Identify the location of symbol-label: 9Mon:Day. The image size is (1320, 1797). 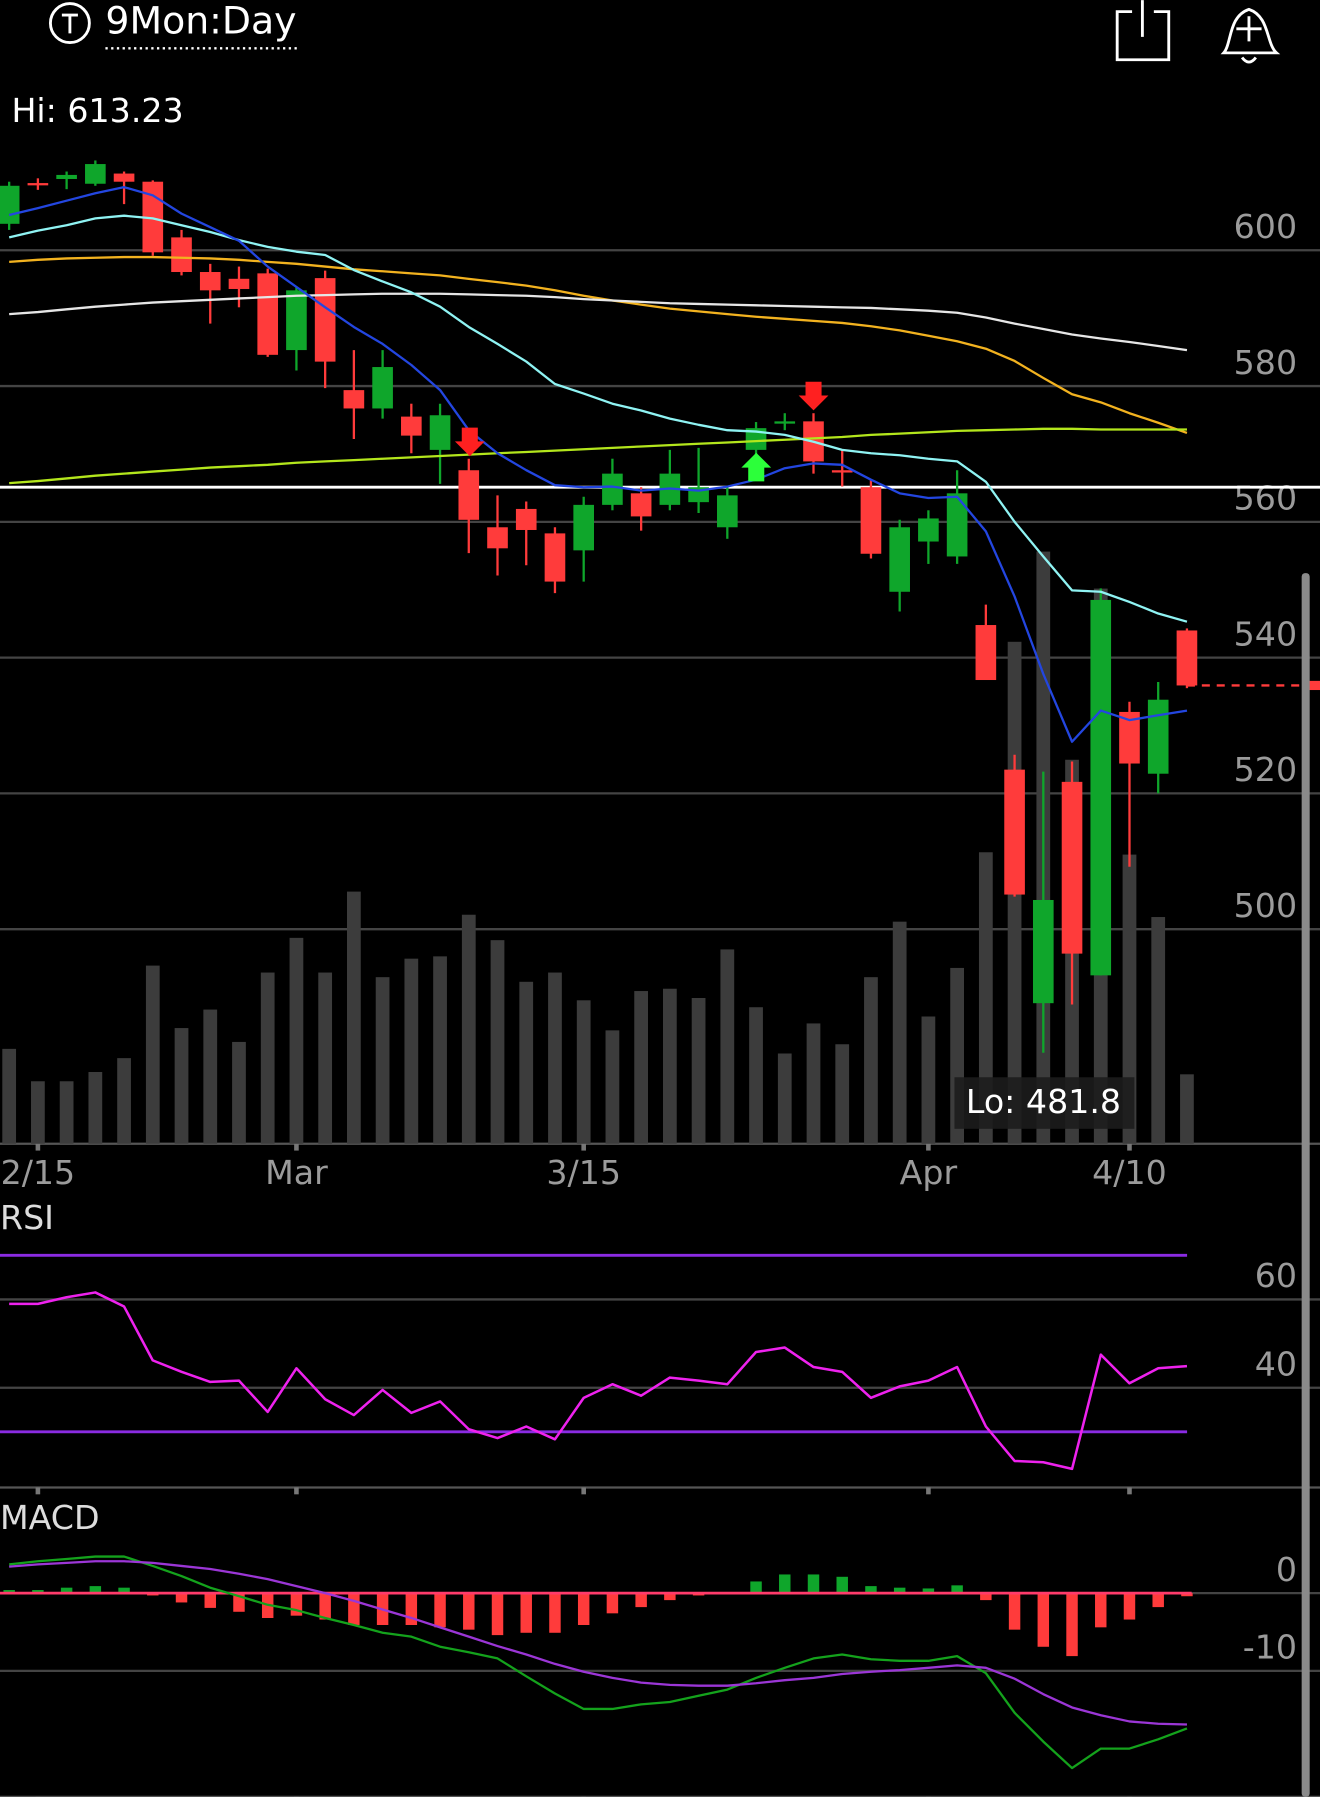
(200, 21).